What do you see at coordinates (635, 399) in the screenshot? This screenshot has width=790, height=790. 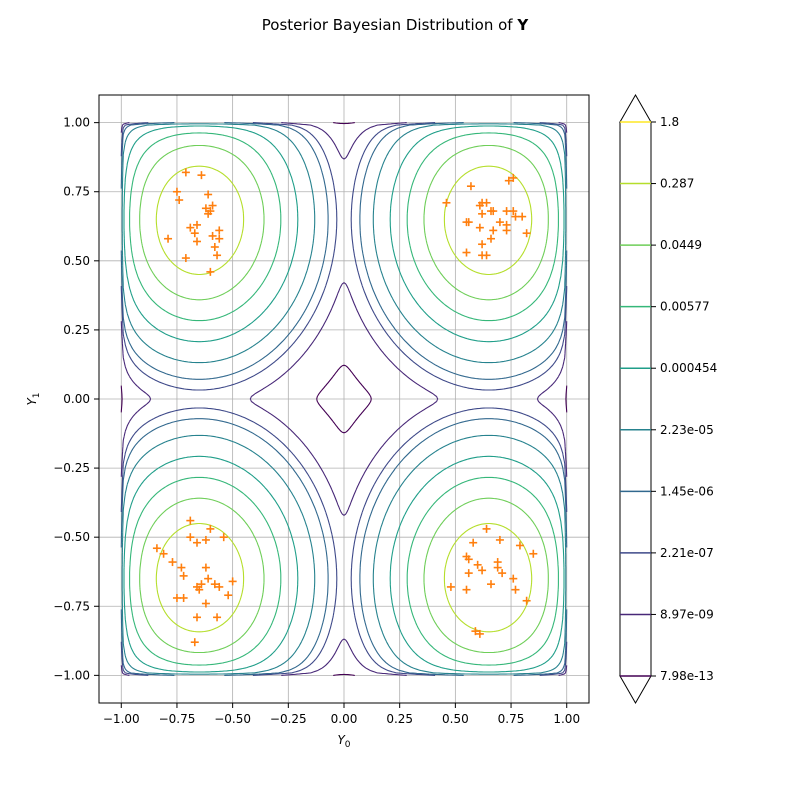 I see `colorbar-body` at bounding box center [635, 399].